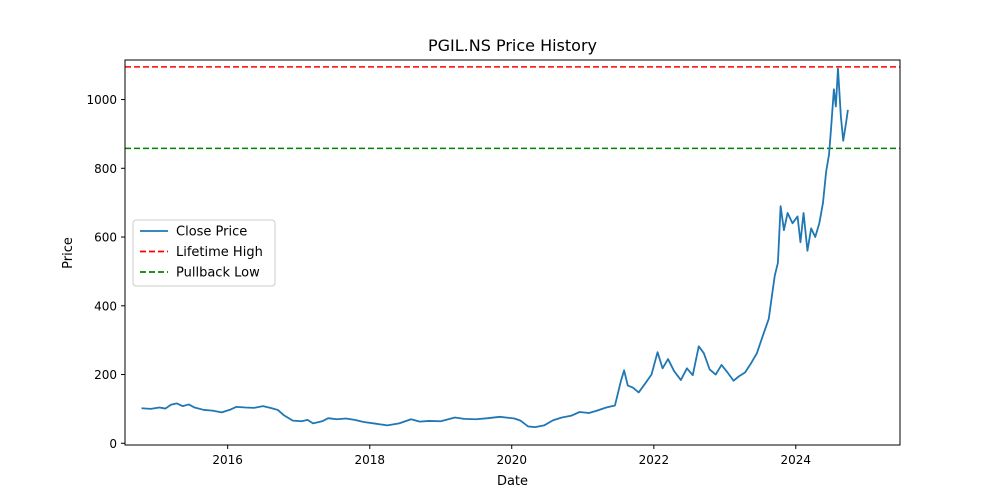 This screenshot has height=500, width=1000. Describe the element at coordinates (68, 253) in the screenshot. I see `y-axis-label: Price` at that location.